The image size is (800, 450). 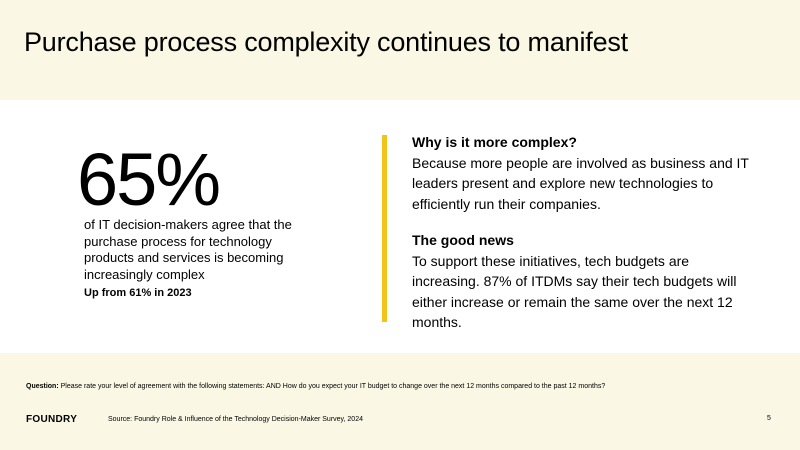 I want to click on section-heading: The good news, so click(x=463, y=240).